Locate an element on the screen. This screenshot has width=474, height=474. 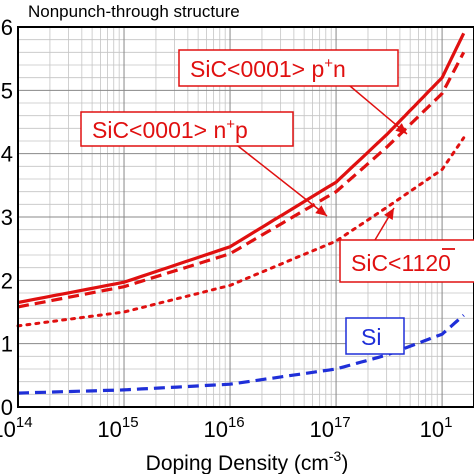
y-tick-label: 5 is located at coordinates (7, 90).